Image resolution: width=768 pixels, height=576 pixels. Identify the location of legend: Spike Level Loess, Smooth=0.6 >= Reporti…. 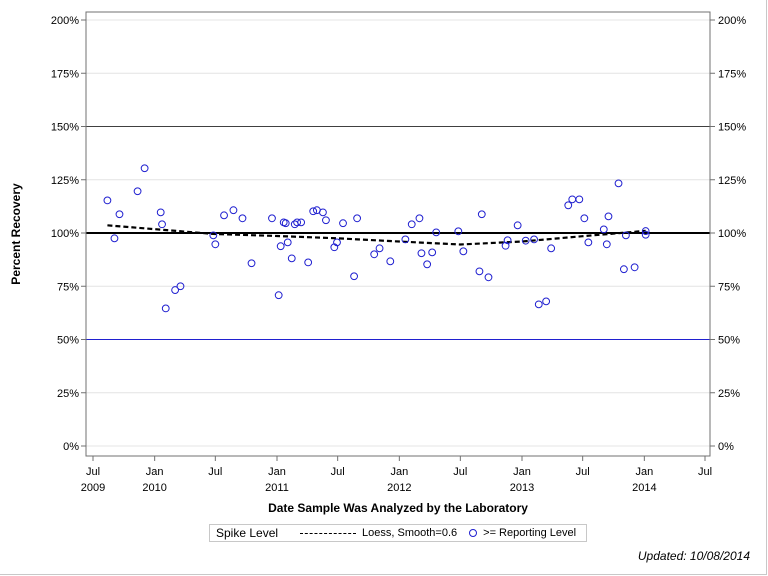
(398, 533).